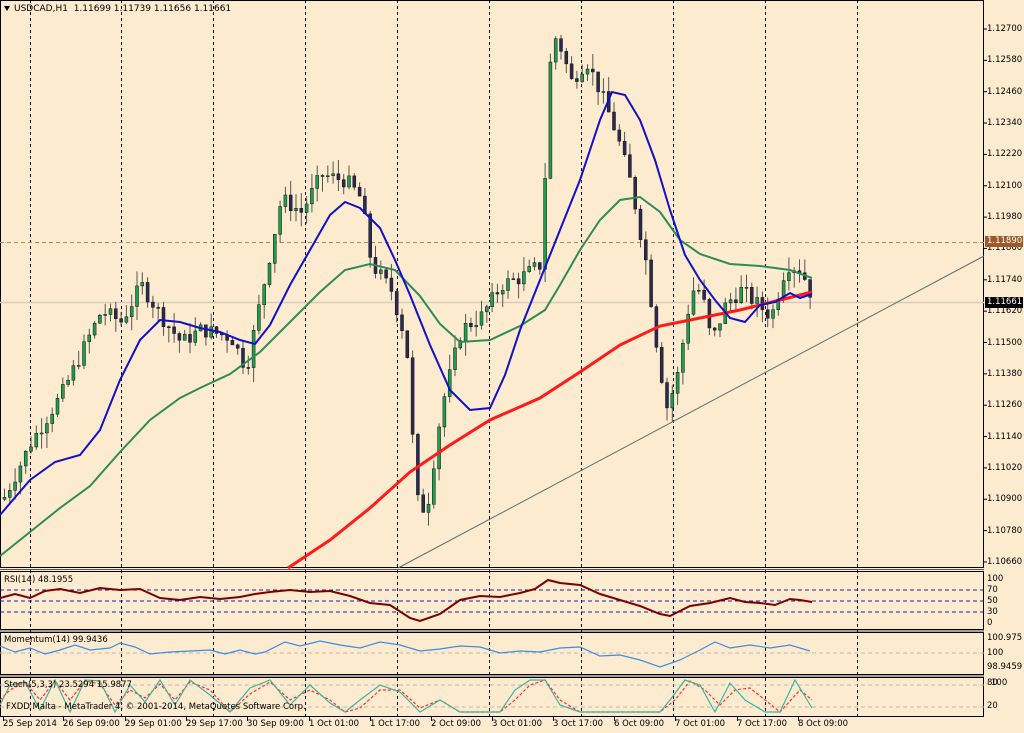 The height and width of the screenshot is (733, 1024). Describe the element at coordinates (1005, 154) in the screenshot. I see `price-tick-label: 1.12220` at that location.